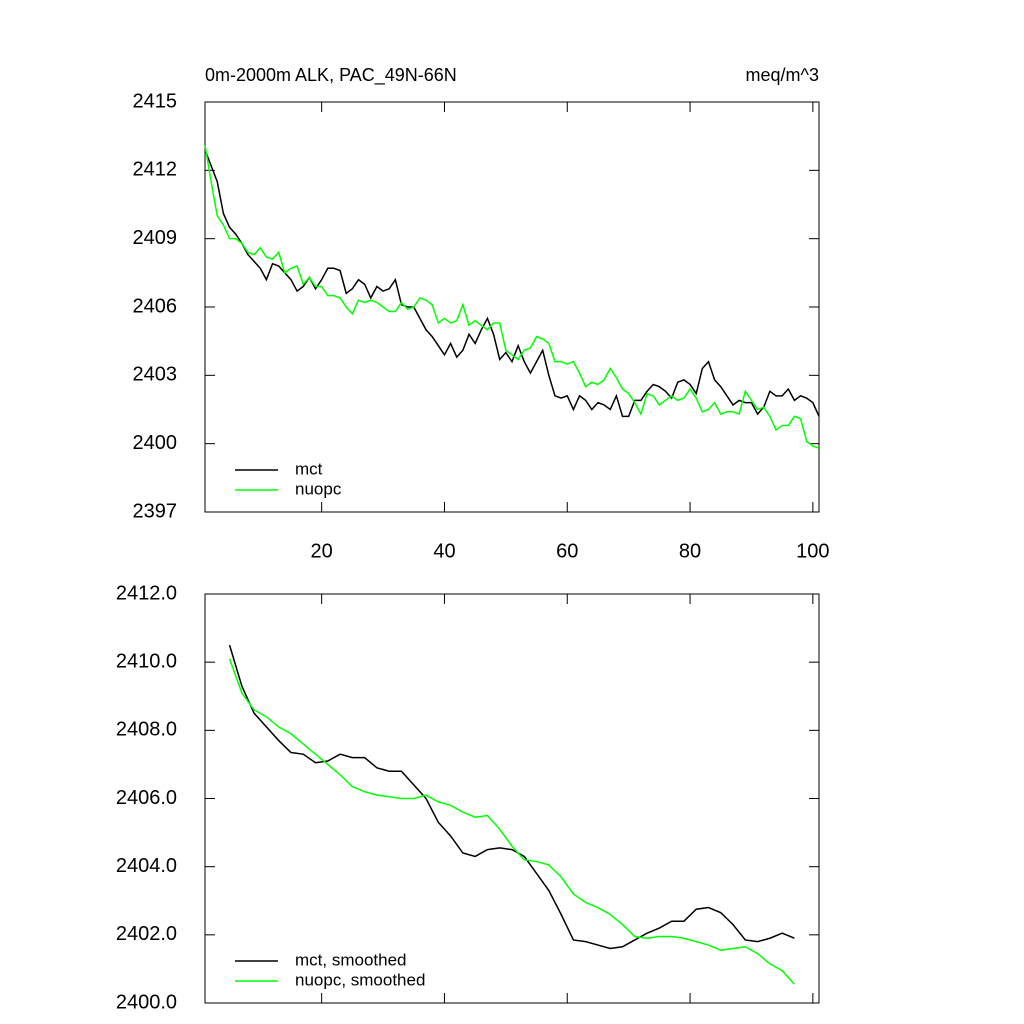  Describe the element at coordinates (155, 511) in the screenshot. I see `y-tick-label: 2397` at that location.